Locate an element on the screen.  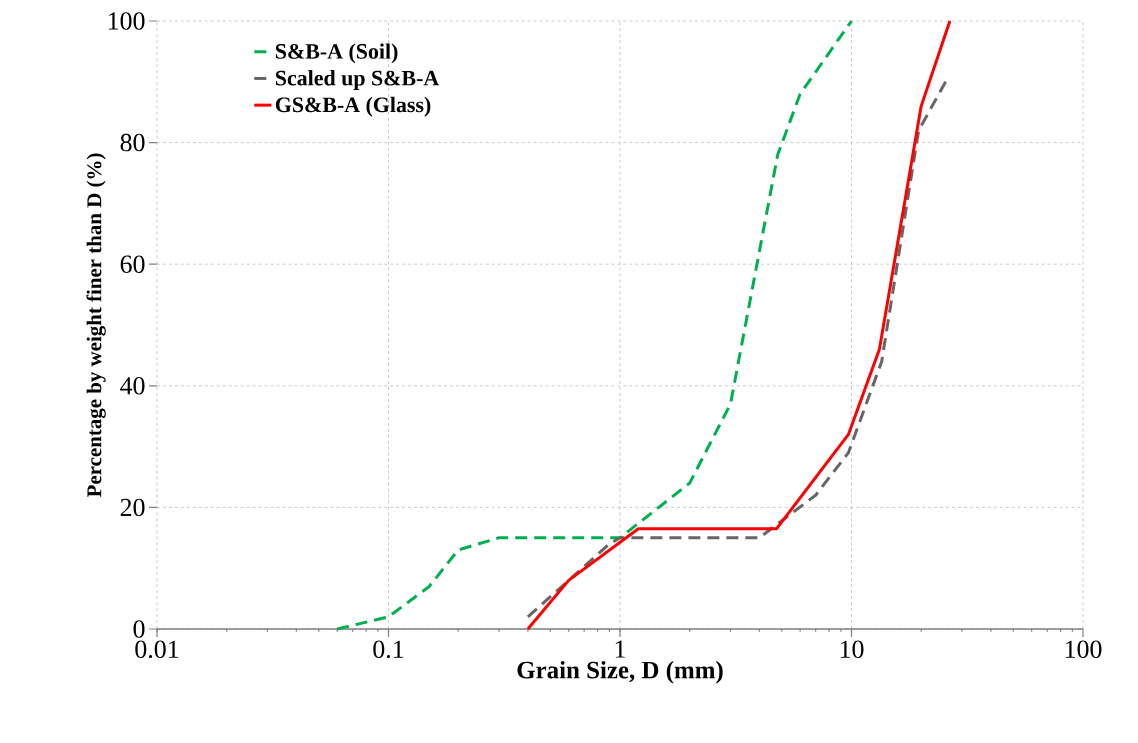
legend-label: GS&B-A (Glass) is located at coordinates (353, 106).